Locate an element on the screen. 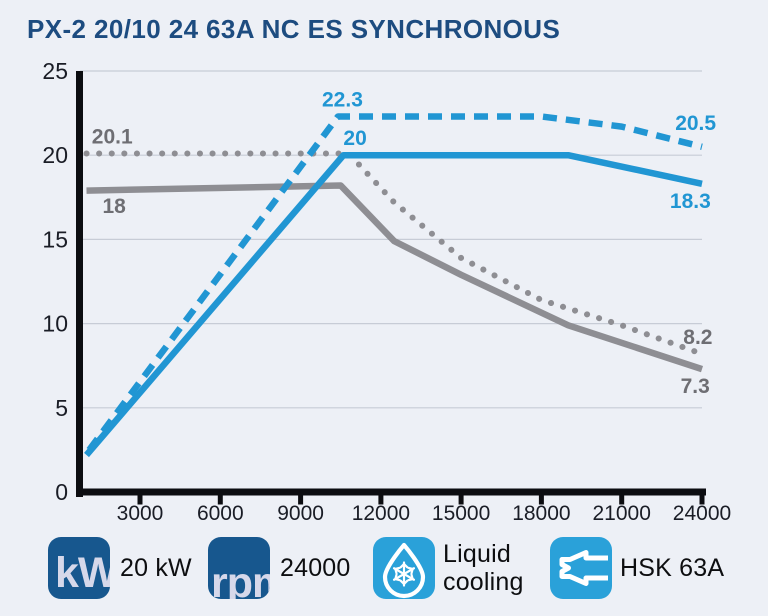  y-tick-label: 15 is located at coordinates (55, 239).